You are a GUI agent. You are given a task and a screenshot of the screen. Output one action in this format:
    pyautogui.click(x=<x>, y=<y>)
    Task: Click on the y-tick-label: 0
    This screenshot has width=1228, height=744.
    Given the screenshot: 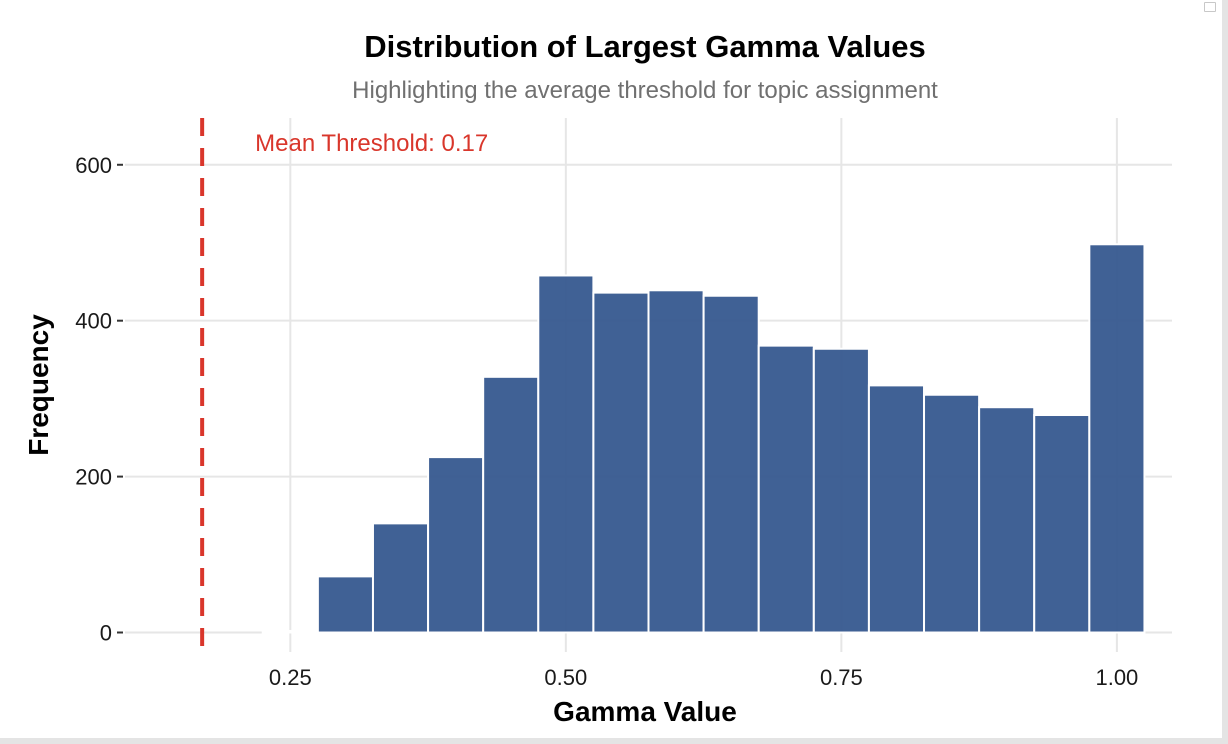 What is the action you would take?
    pyautogui.click(x=106, y=633)
    